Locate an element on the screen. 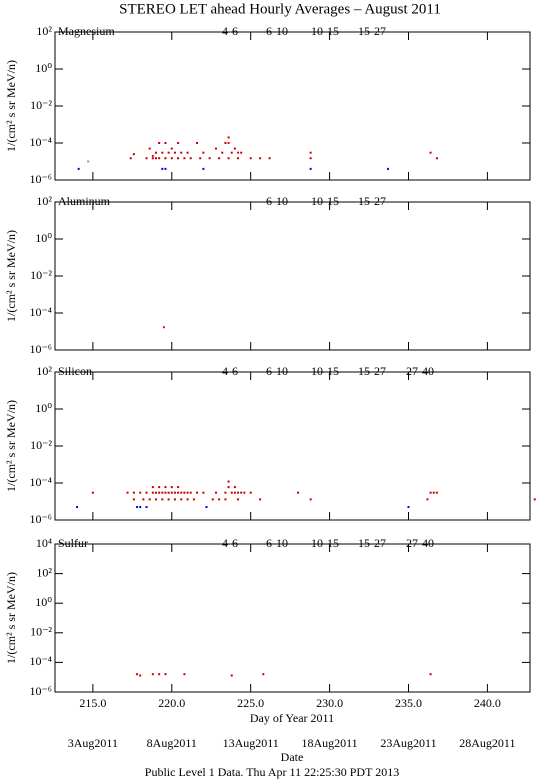  date-tick-label: 18Aug2011 is located at coordinates (329, 743).